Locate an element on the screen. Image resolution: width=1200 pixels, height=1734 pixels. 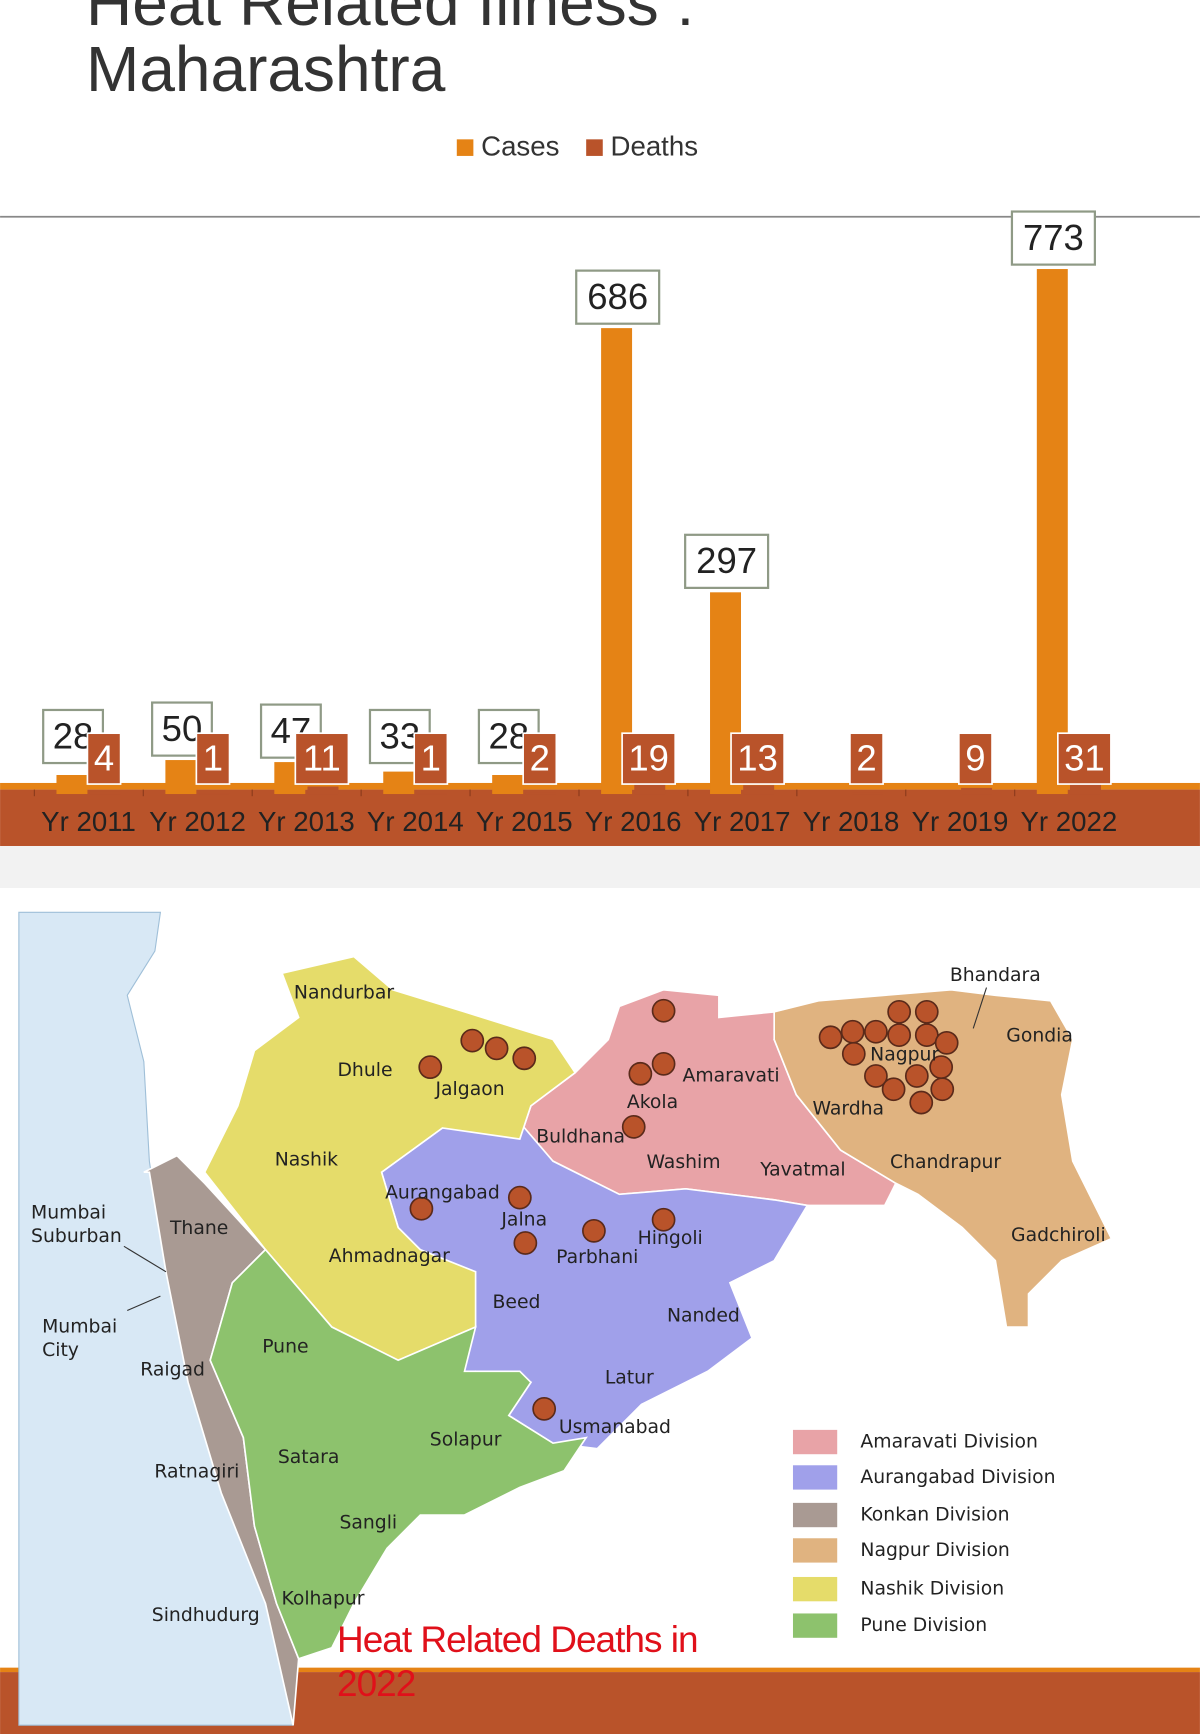
leader-line is located at coordinates (980, 1008).